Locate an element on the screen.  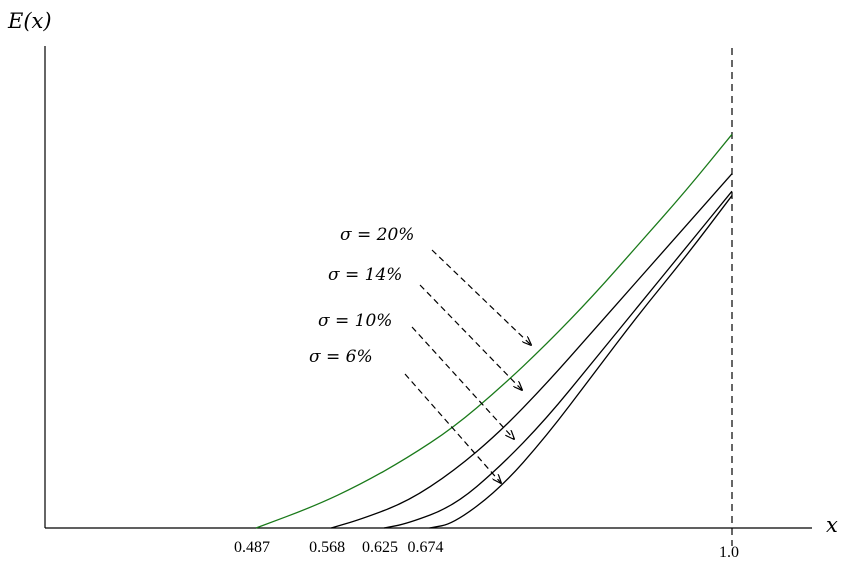
annotation-label-0: σ = 20% is located at coordinates (377, 235).